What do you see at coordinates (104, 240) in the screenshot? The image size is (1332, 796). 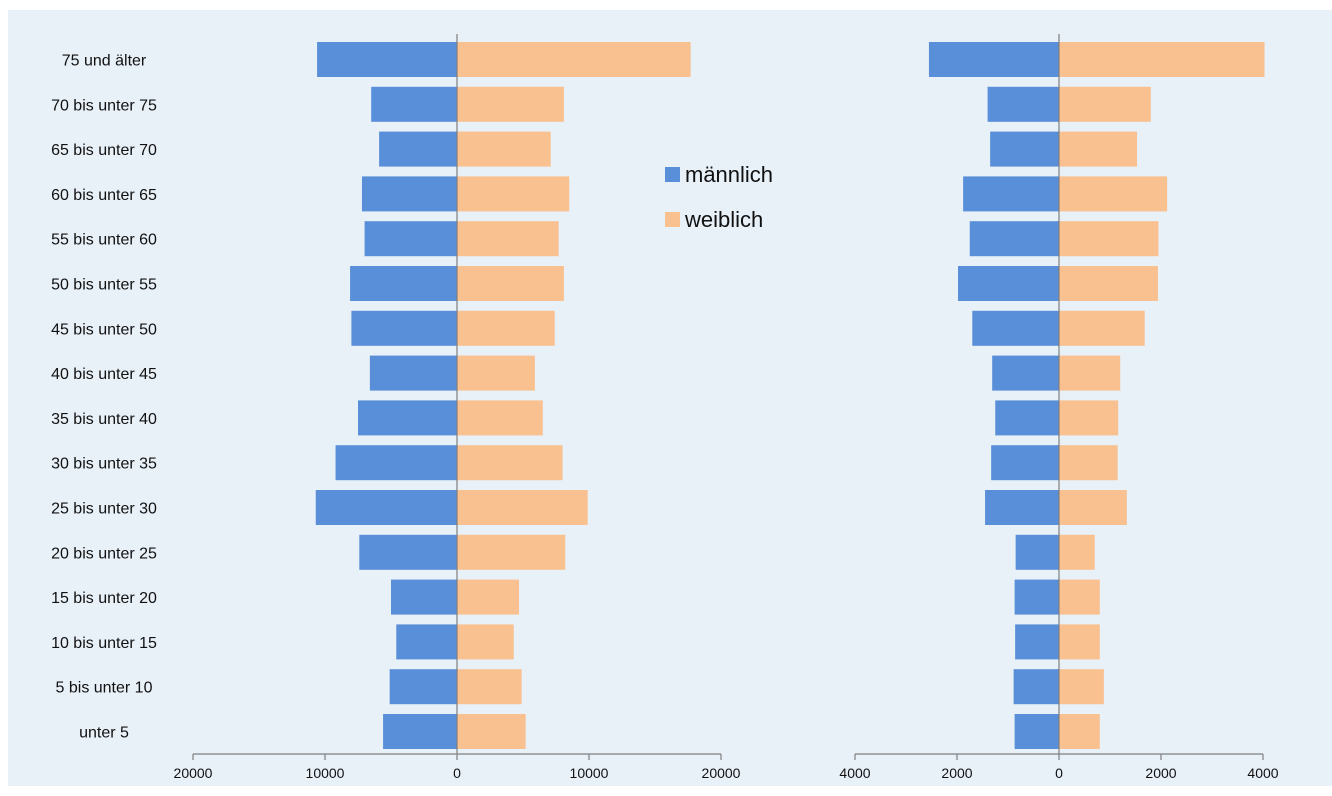 I see `category-label: 55 bis unter 60` at bounding box center [104, 240].